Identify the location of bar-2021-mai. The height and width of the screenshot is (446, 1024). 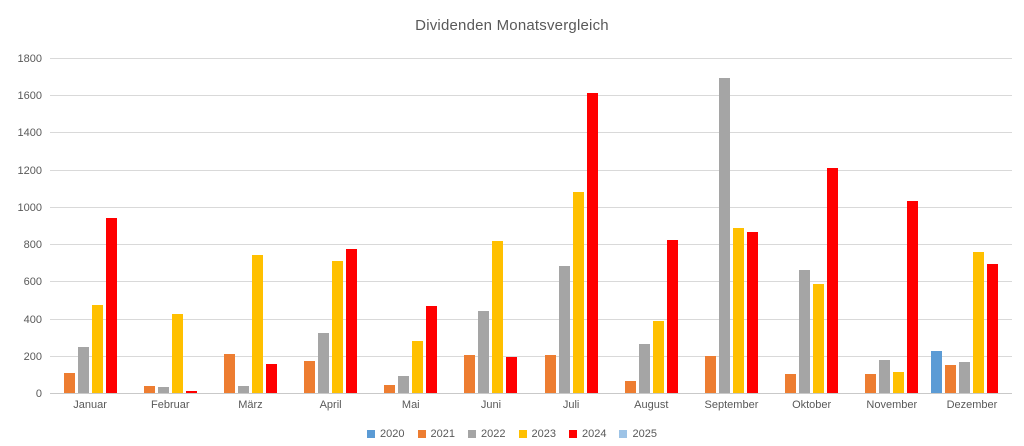
(390, 388).